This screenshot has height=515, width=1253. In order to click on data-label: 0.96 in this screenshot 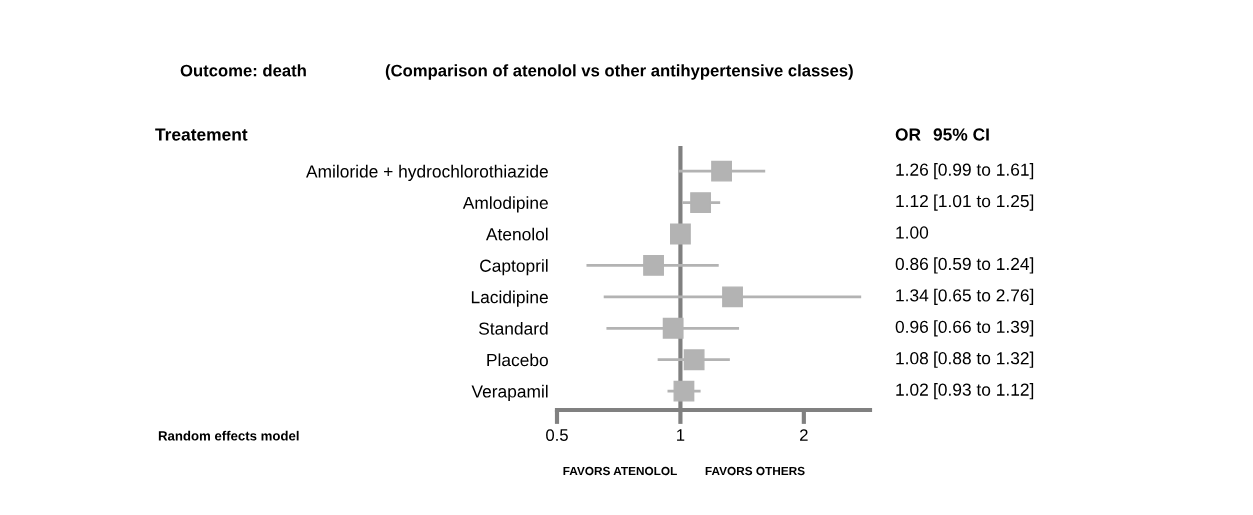, I will do `click(912, 326)`.